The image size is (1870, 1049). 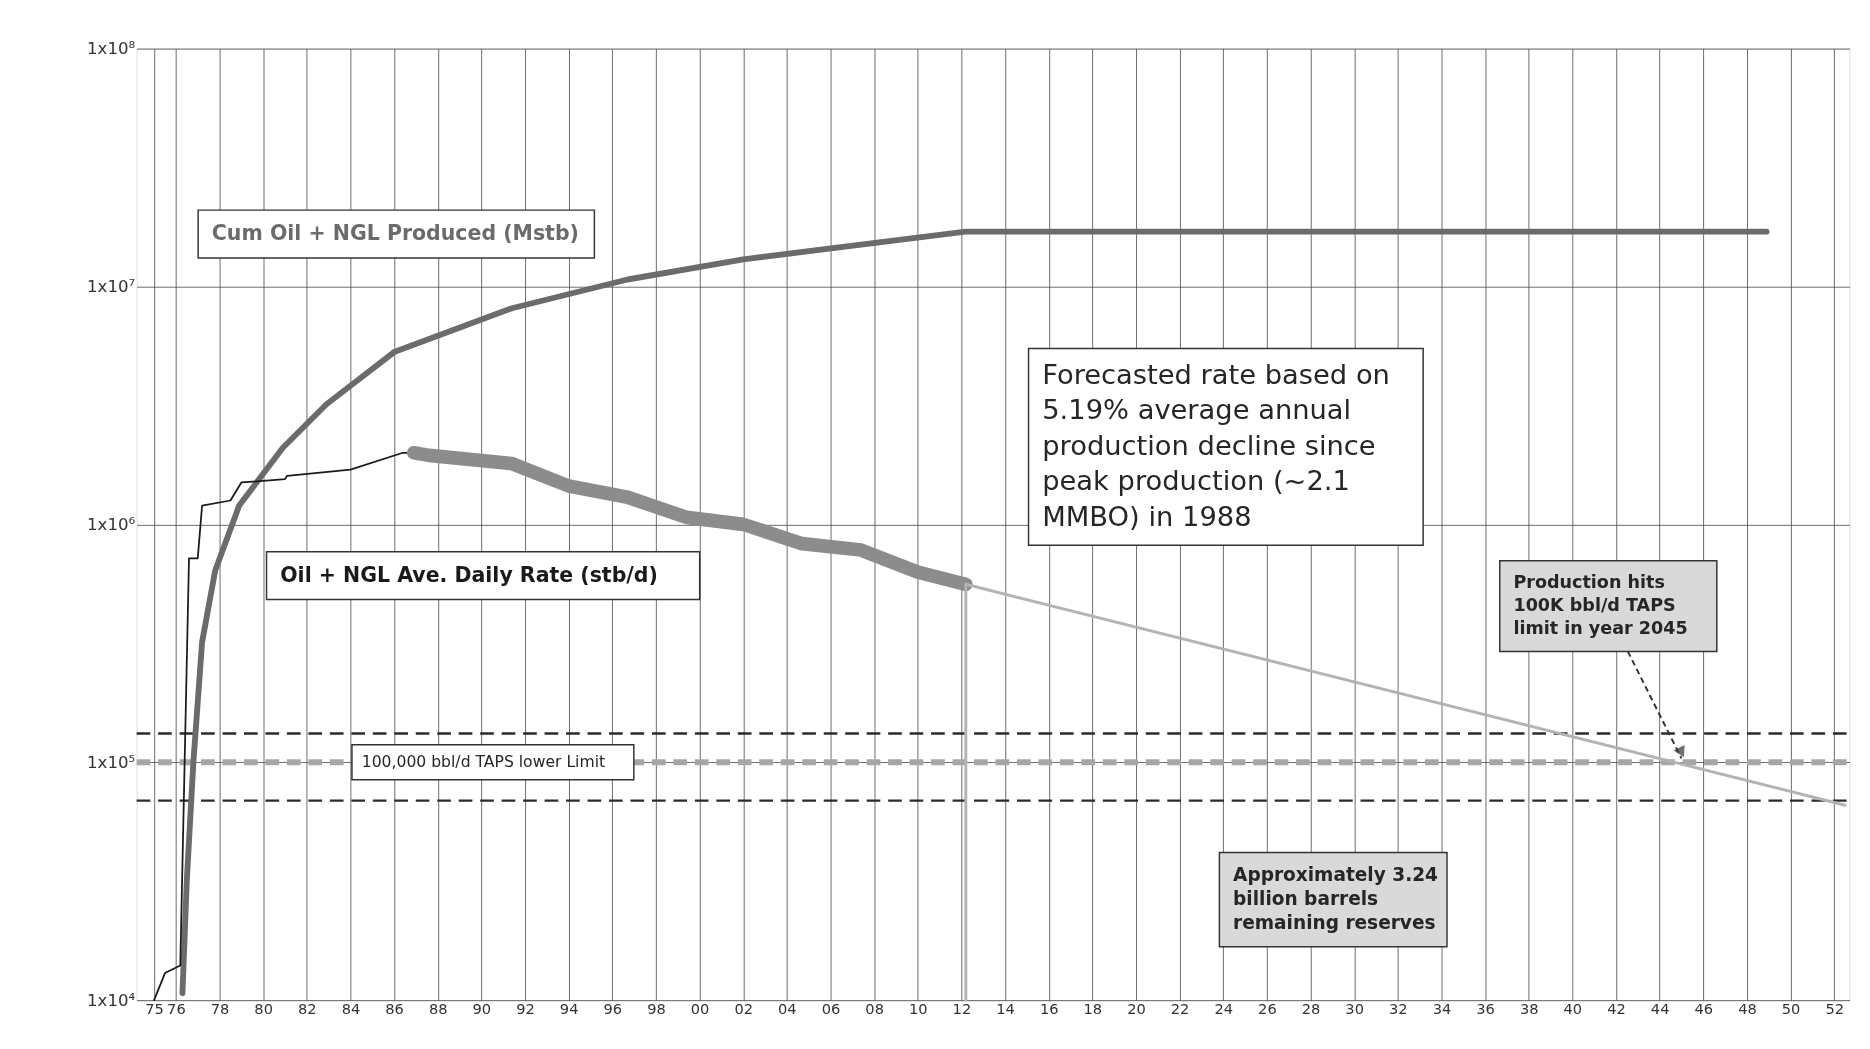 I want to click on x-tick-label: 52, so click(x=1835, y=1009).